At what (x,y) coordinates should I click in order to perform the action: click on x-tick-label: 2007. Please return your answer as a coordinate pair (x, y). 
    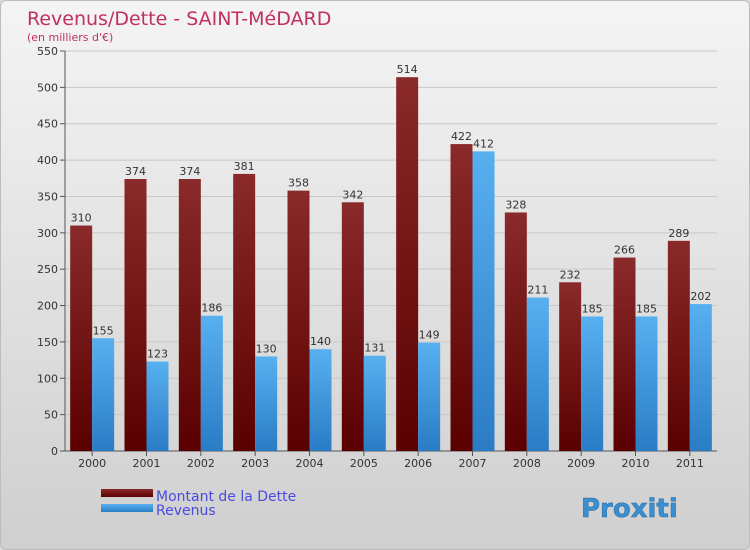
    Looking at the image, I should click on (473, 463).